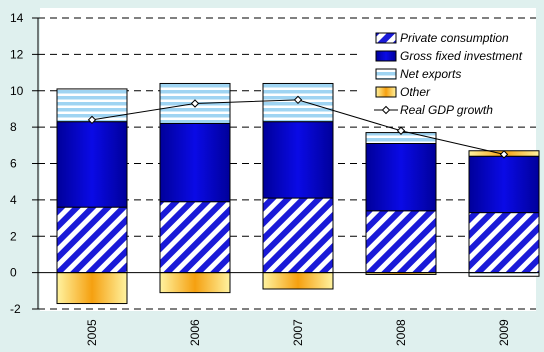  Describe the element at coordinates (92, 288) in the screenshot. I see `bar-other-2005` at that location.